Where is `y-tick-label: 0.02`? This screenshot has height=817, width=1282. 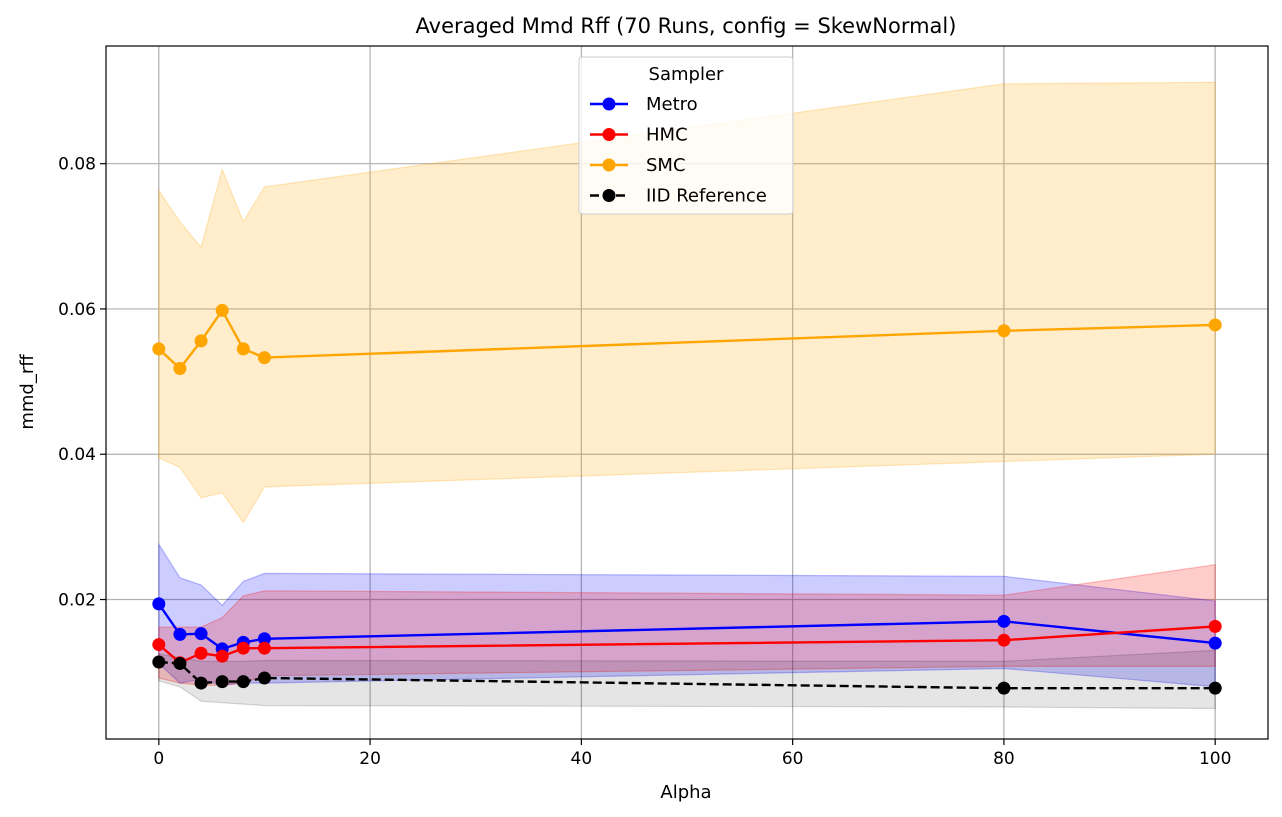 y-tick-label: 0.02 is located at coordinates (77, 601).